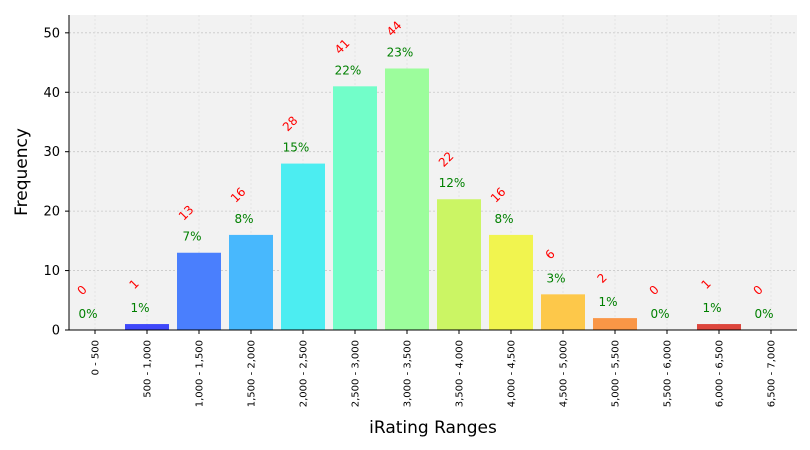 Image resolution: width=810 pixels, height=450 pixels. Describe the element at coordinates (564, 373) in the screenshot. I see `x-tick-label: 4,500 - 5,000` at that location.